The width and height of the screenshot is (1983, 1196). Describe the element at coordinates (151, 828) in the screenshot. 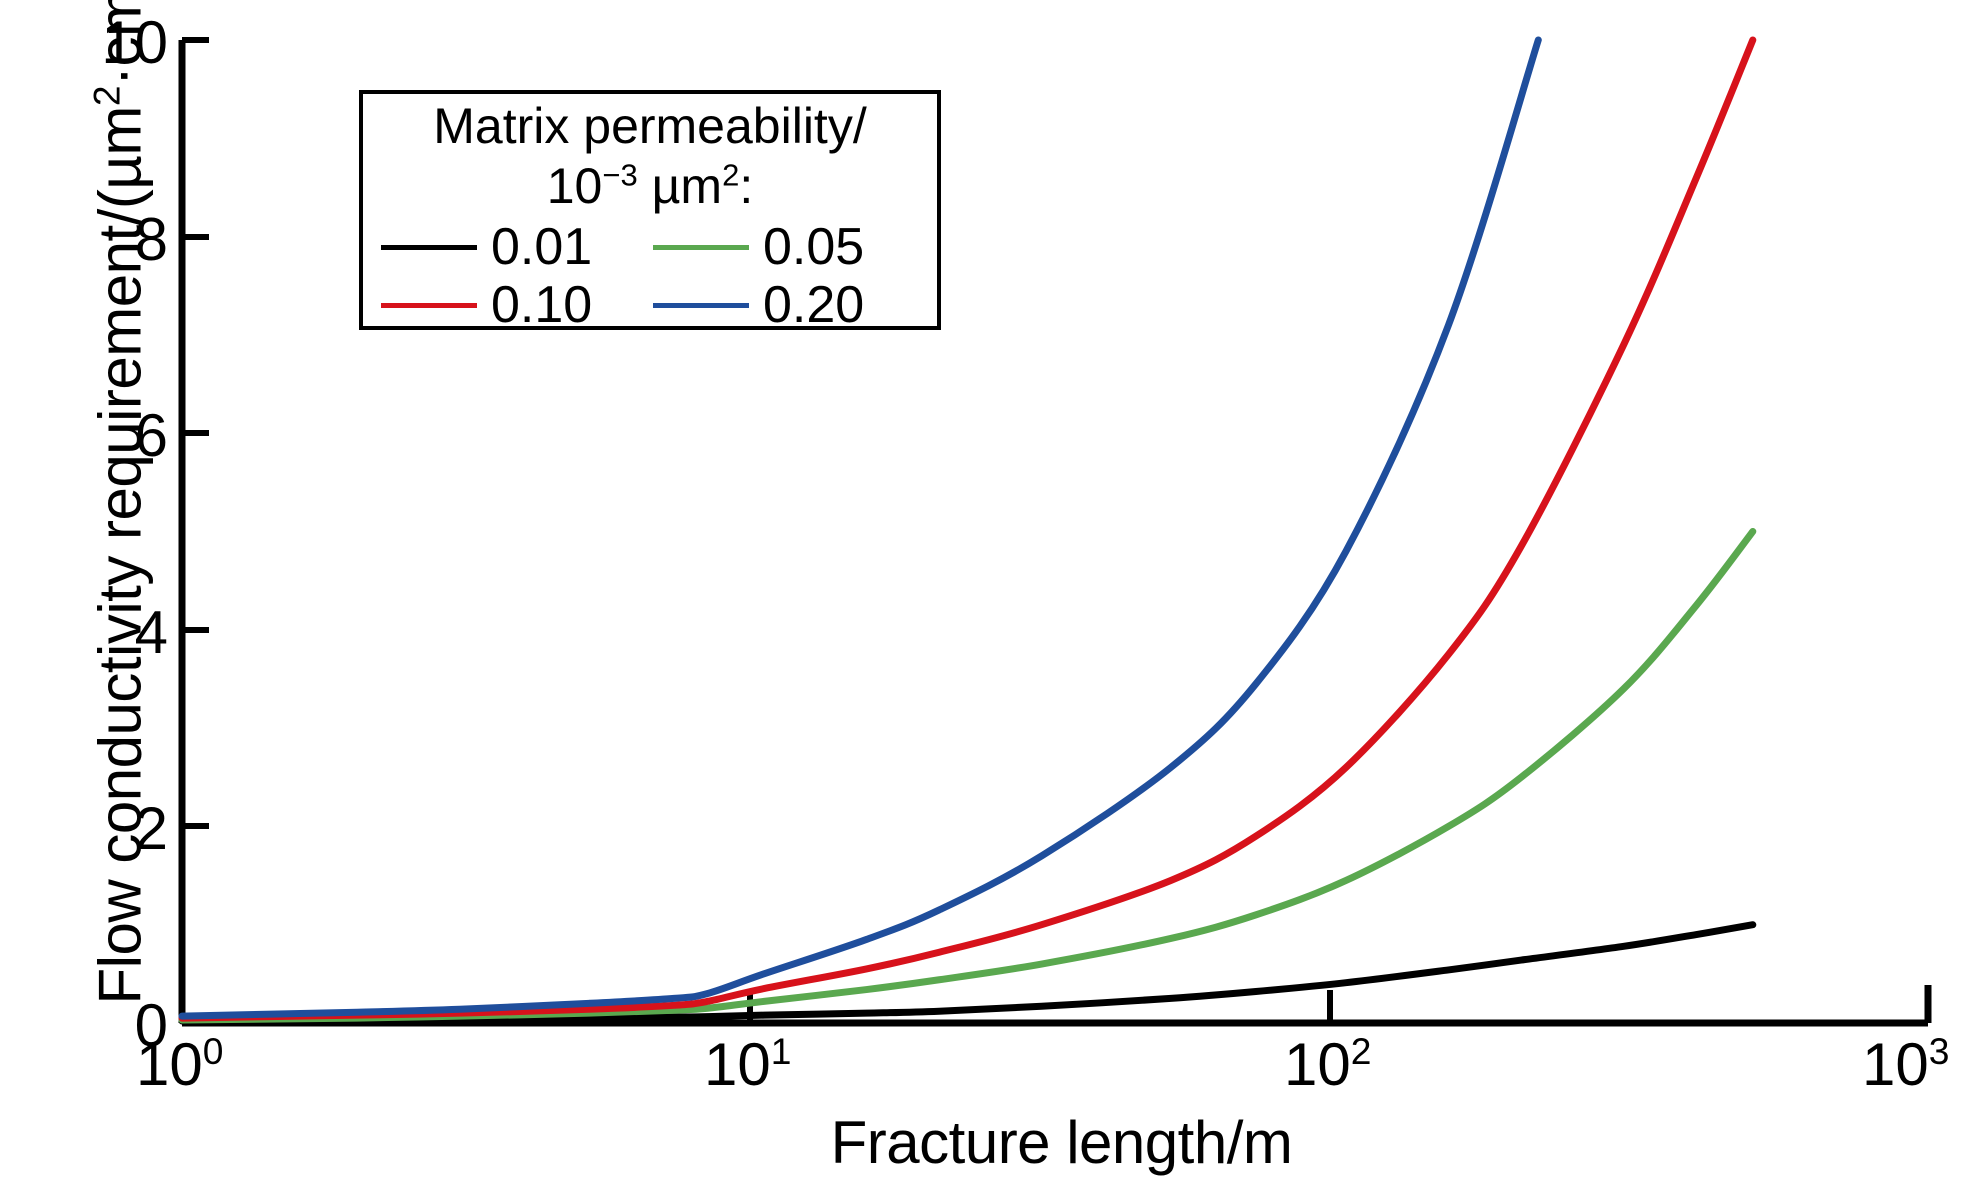

I see `y-tick-label-2: 2` at that location.